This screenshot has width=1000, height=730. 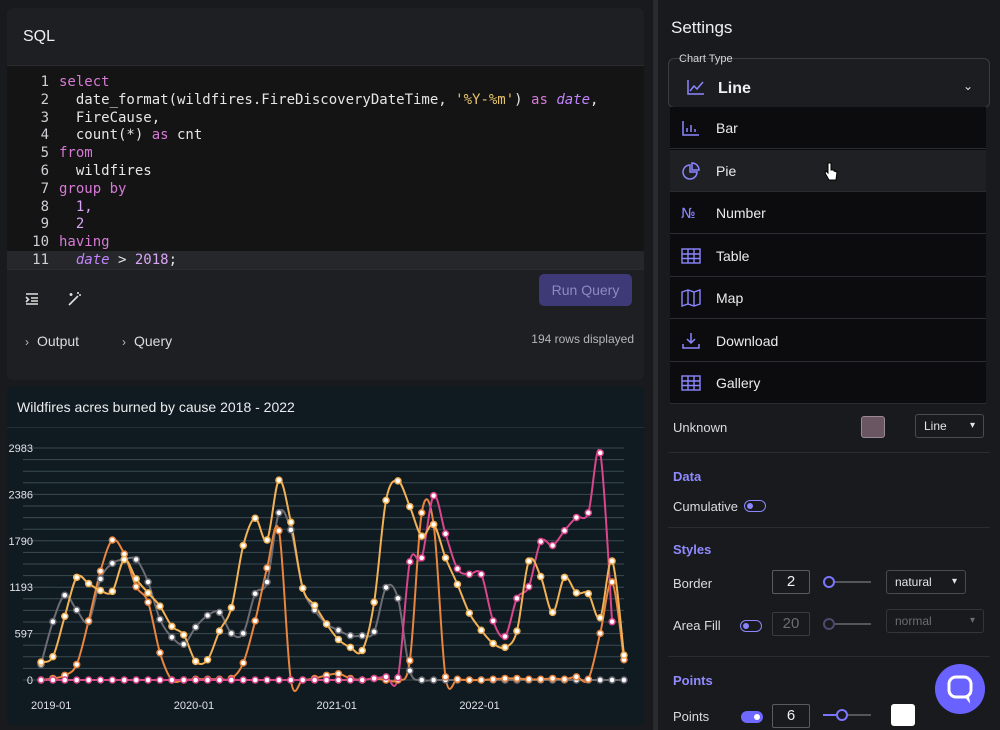 What do you see at coordinates (828, 341) in the screenshot?
I see `chart-type-option-download: Download` at bounding box center [828, 341].